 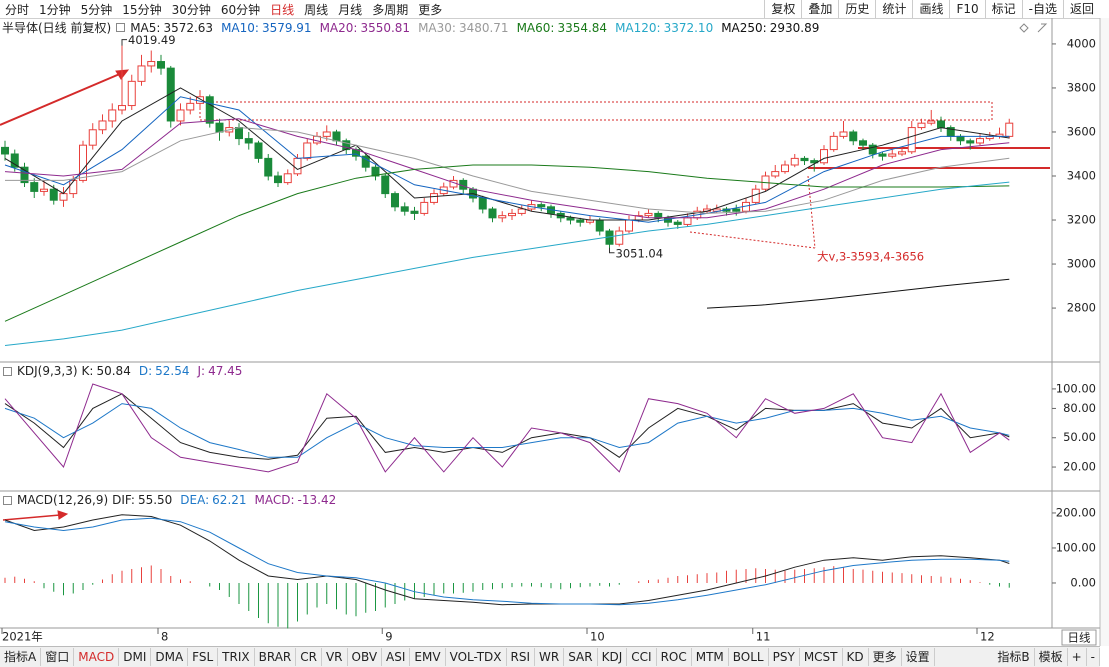 I want to click on indicator-tab: RSI, so click(x=521, y=657).